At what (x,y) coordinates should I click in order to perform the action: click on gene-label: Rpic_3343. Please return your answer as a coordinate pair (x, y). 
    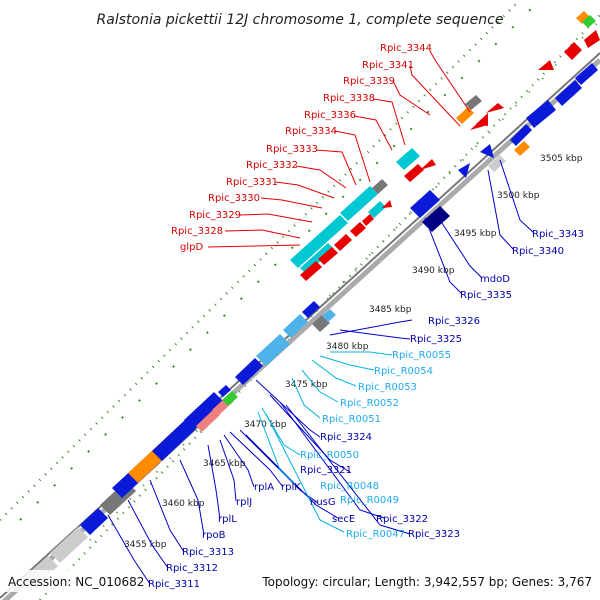
    Looking at the image, I should click on (558, 234).